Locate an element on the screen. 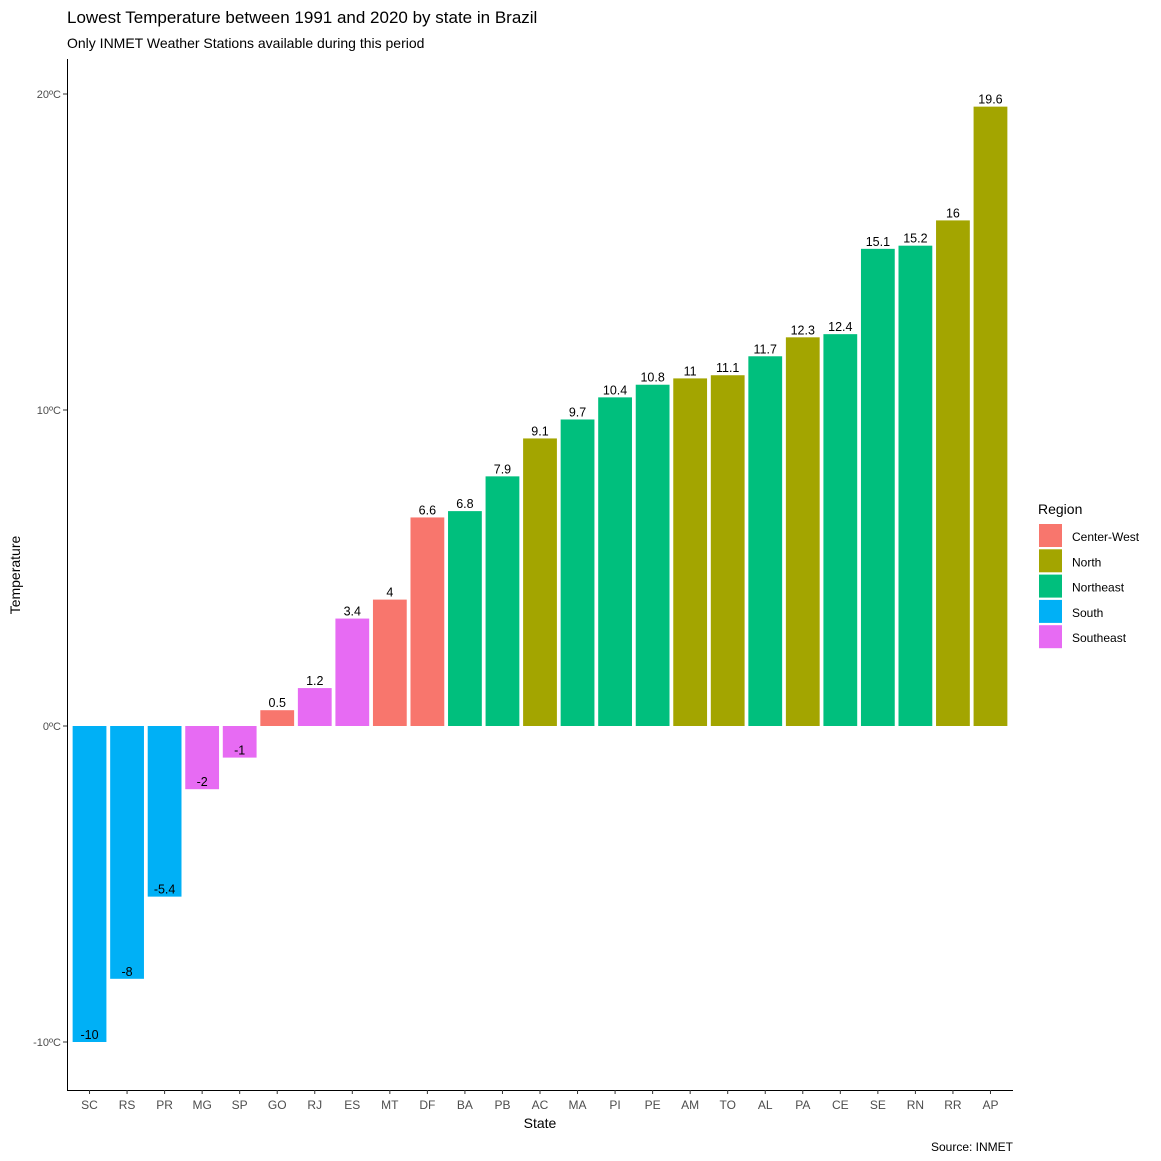  legend-title: Region is located at coordinates (1060, 509).